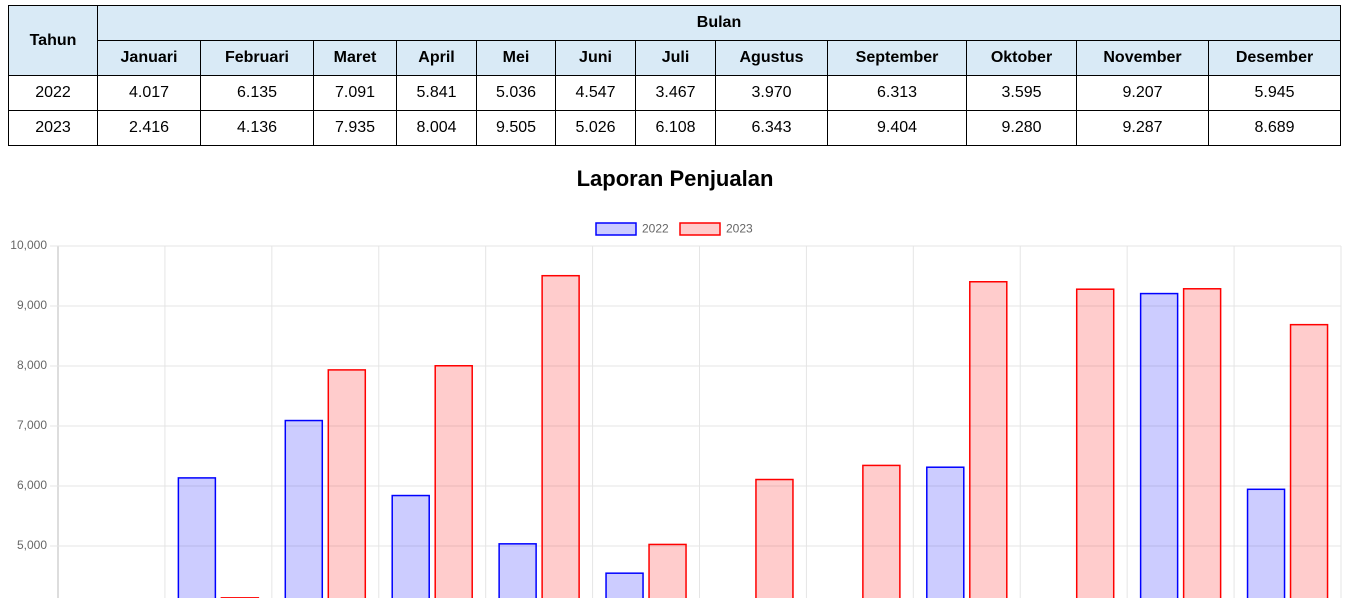  Describe the element at coordinates (675, 58) in the screenshot. I see `month-header: Juli` at that location.